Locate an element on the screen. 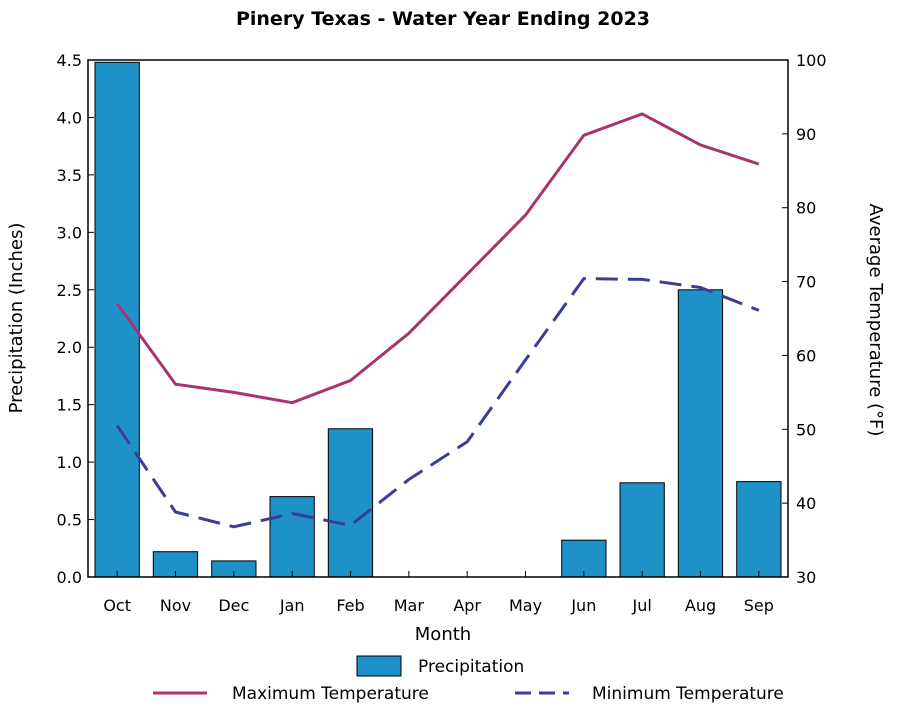 The image size is (900, 715). bar-sep is located at coordinates (759, 529).